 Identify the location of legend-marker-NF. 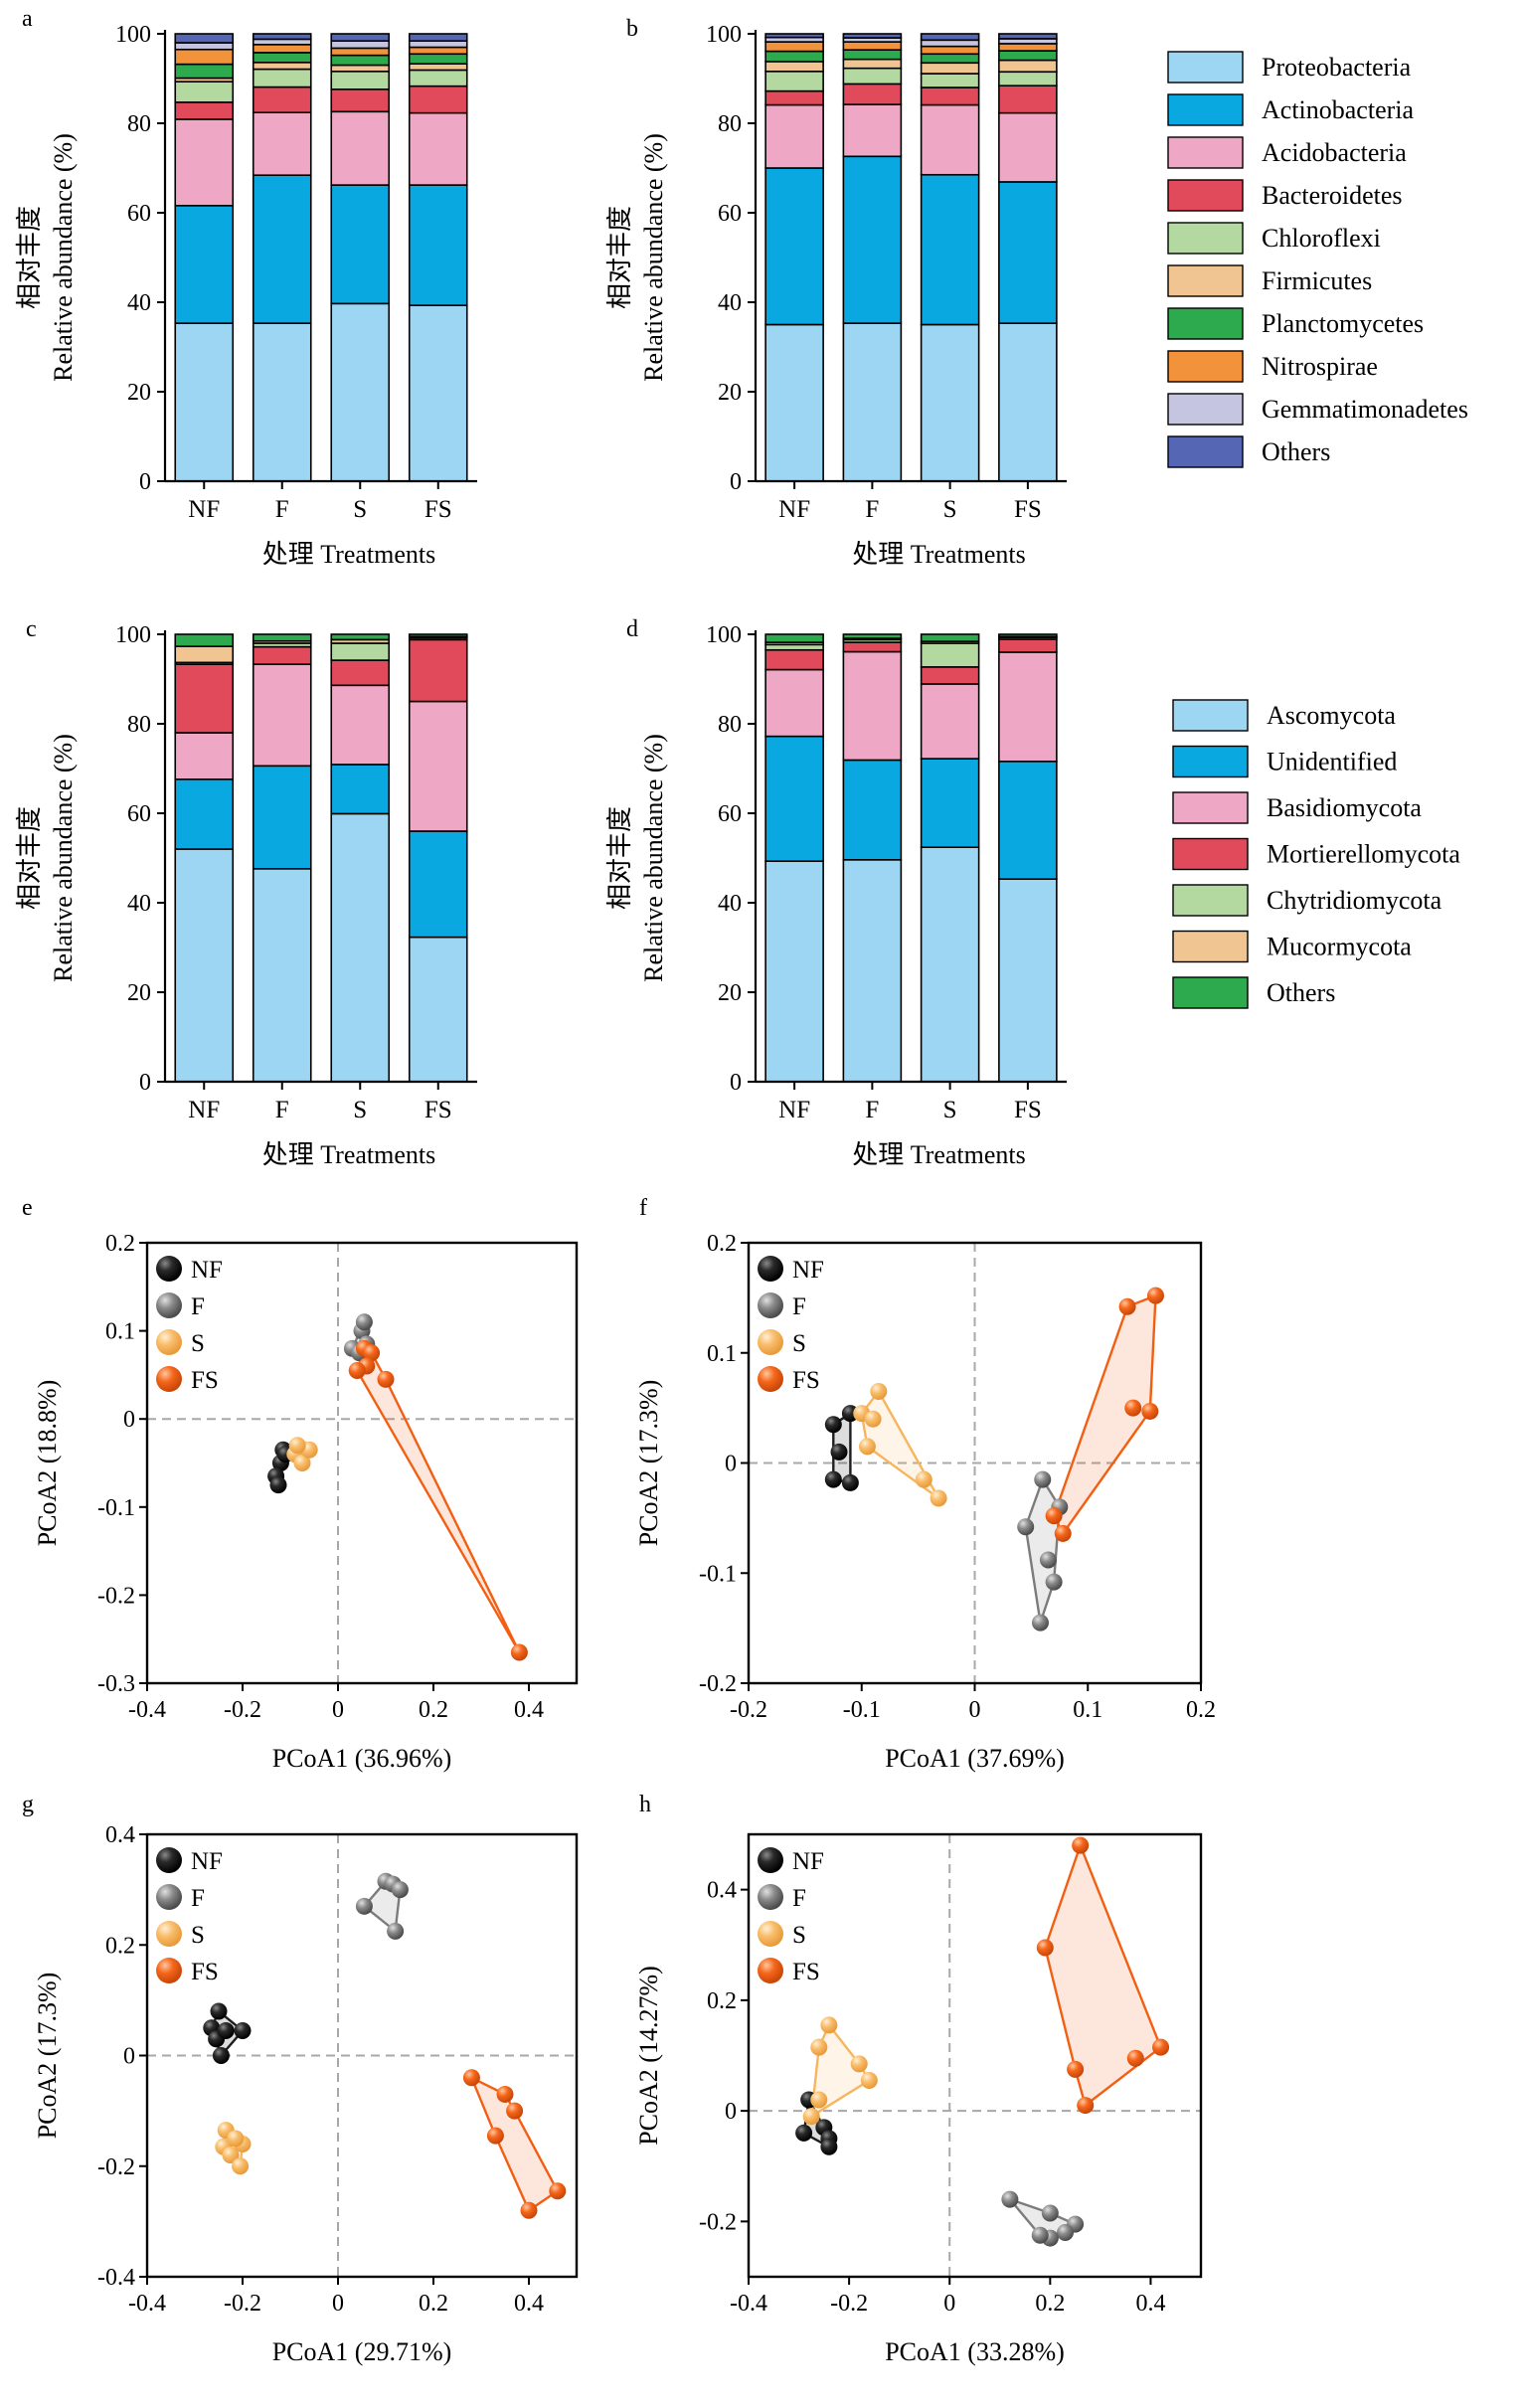
(770, 1860).